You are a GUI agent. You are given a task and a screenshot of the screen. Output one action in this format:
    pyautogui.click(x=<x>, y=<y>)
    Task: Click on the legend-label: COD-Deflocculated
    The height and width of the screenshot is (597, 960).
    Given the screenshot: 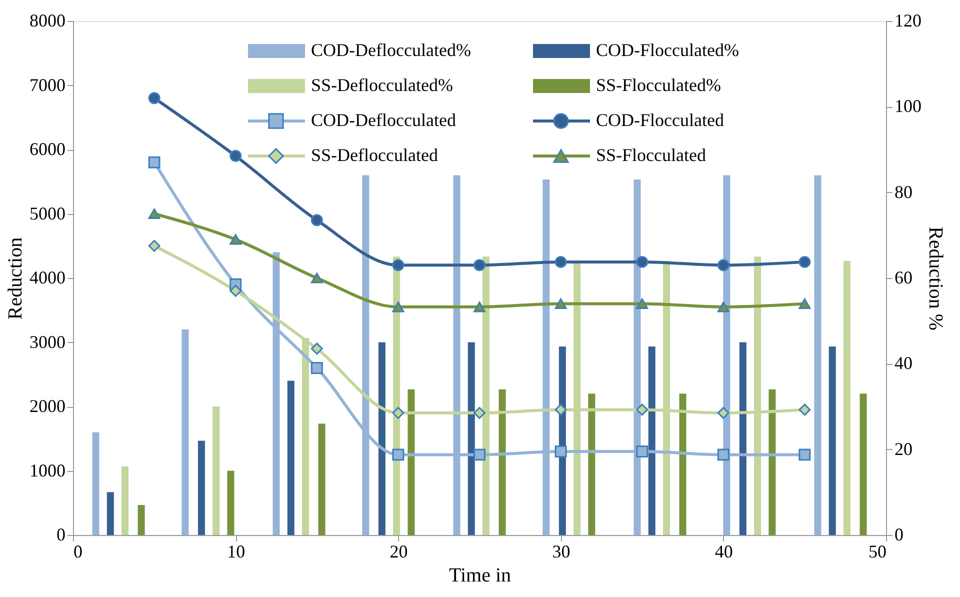 What is the action you would take?
    pyautogui.click(x=383, y=120)
    